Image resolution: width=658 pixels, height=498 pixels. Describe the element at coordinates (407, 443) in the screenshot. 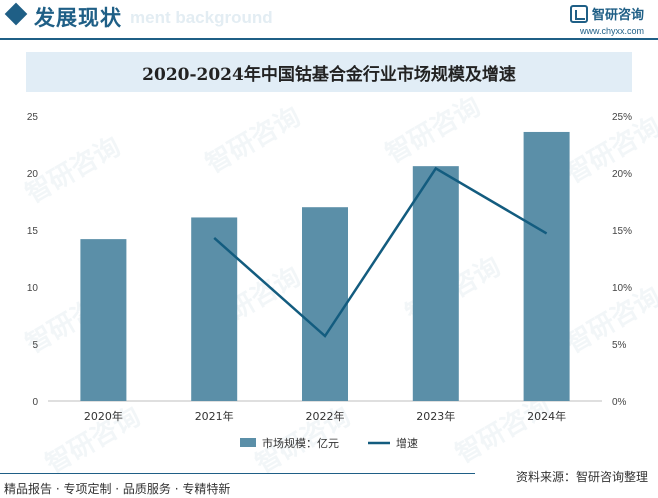

I see `legend-line-label: 增速` at that location.